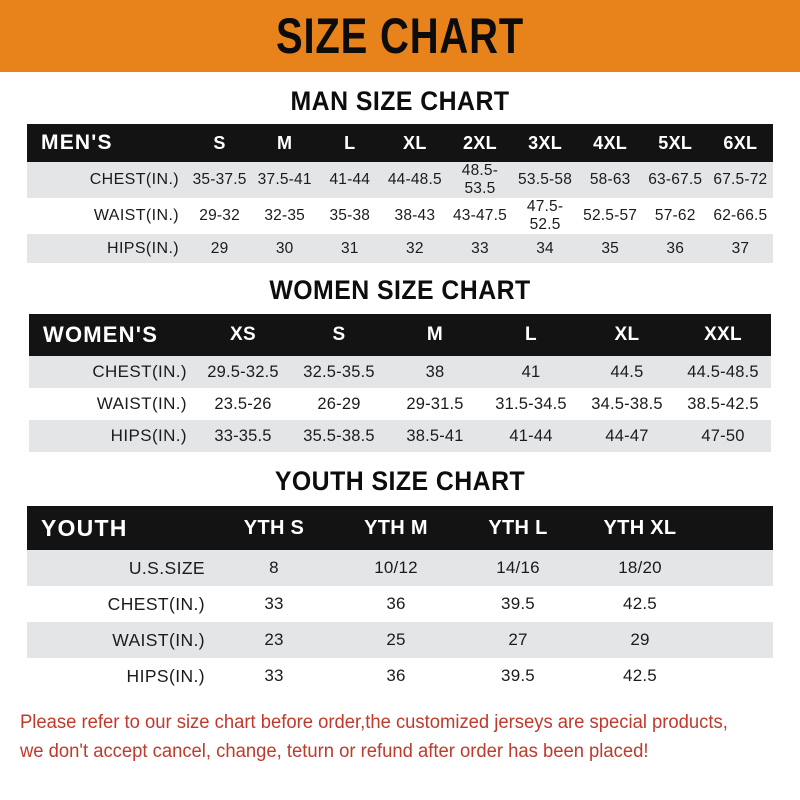  Describe the element at coordinates (740, 248) in the screenshot. I see `man-row-2-cell-8: 37` at that location.